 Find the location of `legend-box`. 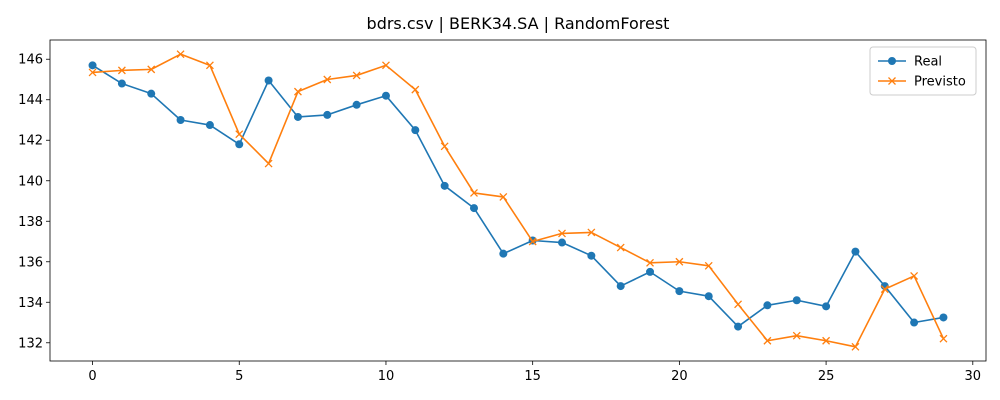

legend-box is located at coordinates (923, 71).